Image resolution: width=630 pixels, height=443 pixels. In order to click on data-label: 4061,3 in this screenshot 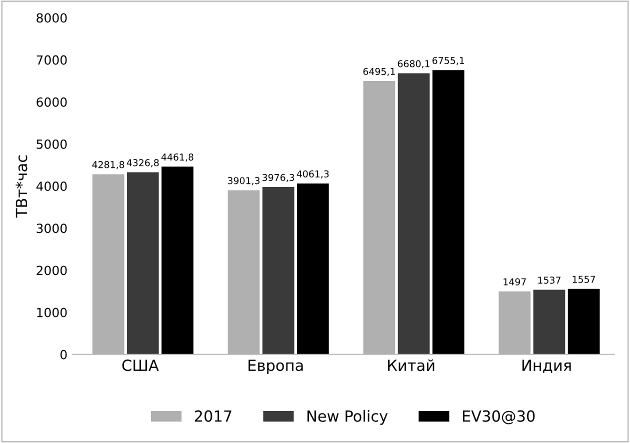, I will do `click(312, 174)`.